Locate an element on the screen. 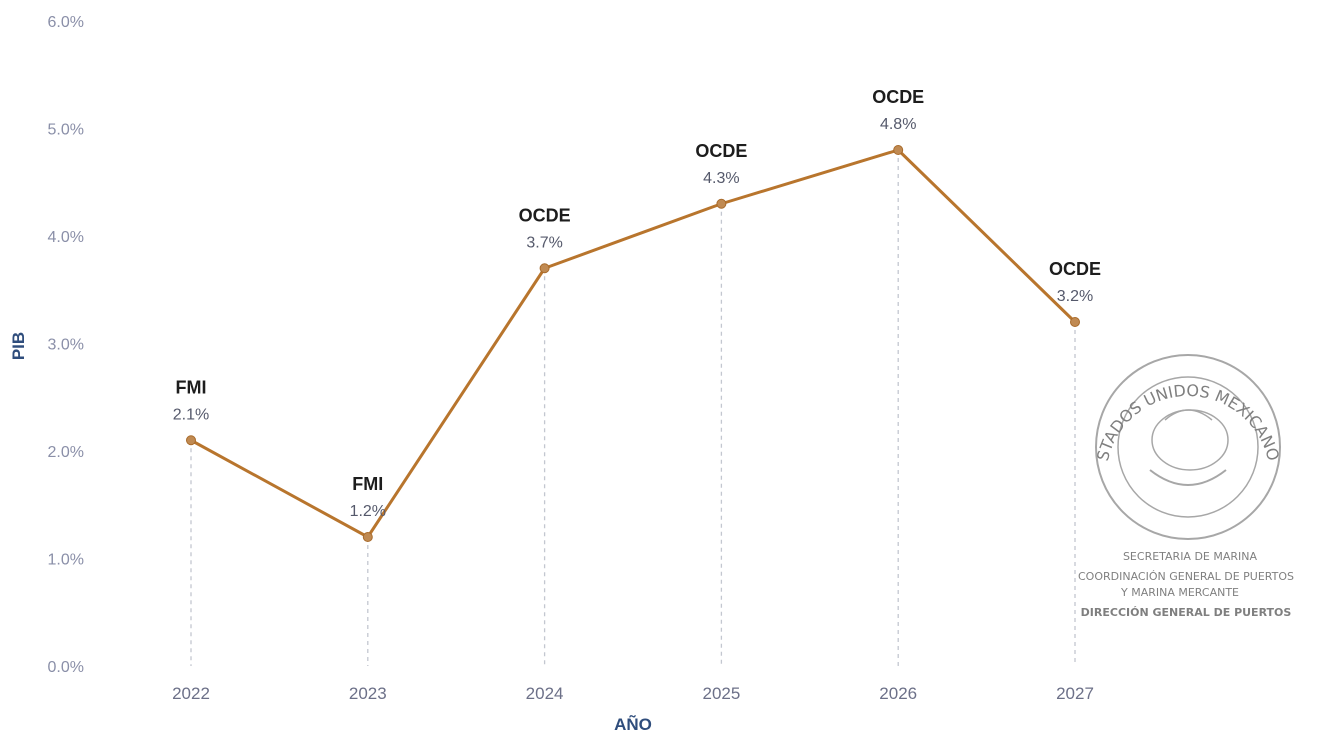  point-value-label: 1.2% is located at coordinates (368, 511).